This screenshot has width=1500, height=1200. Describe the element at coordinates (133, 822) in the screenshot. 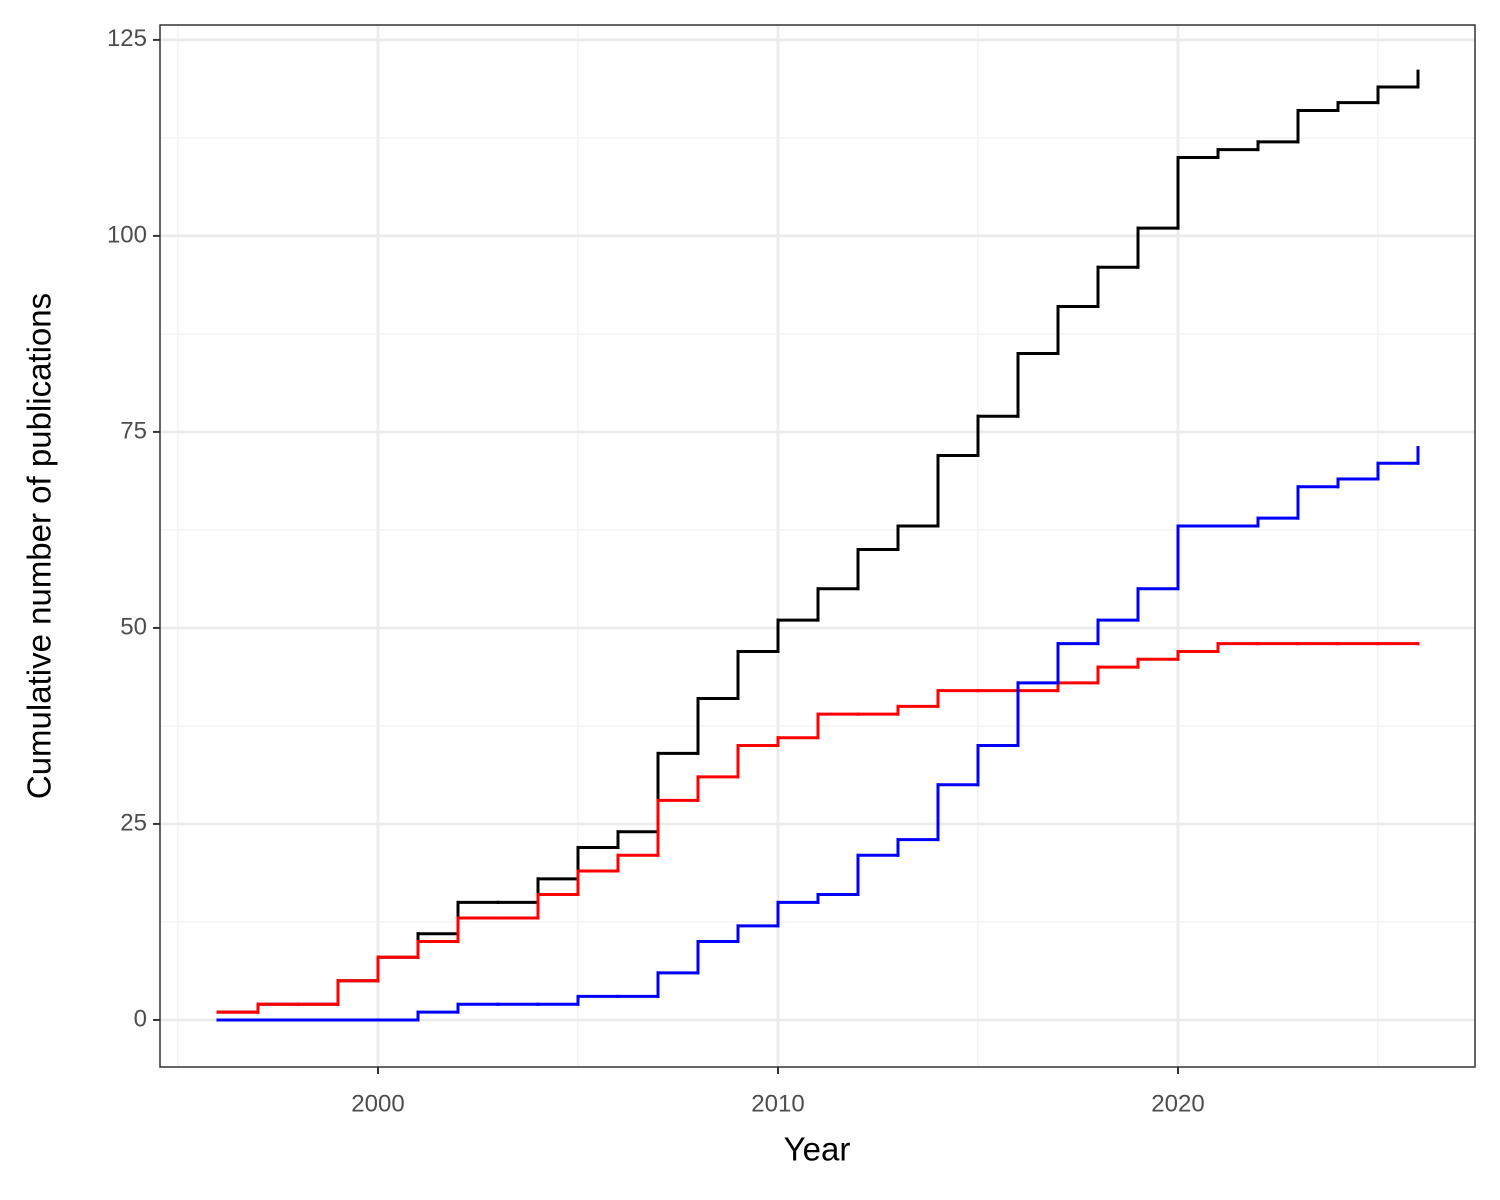

I see `y-tick-label: 25` at that location.